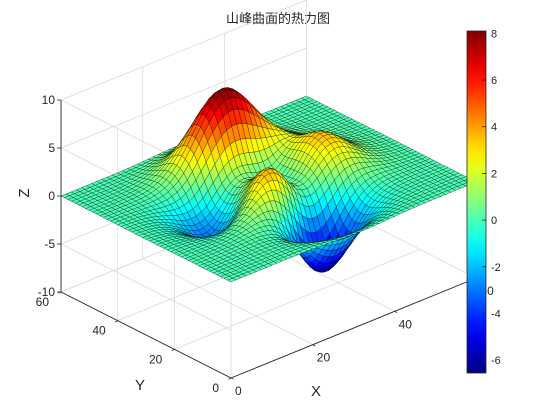  What do you see at coordinates (49, 244) in the screenshot?
I see `z-tick-label-1: -5` at bounding box center [49, 244].